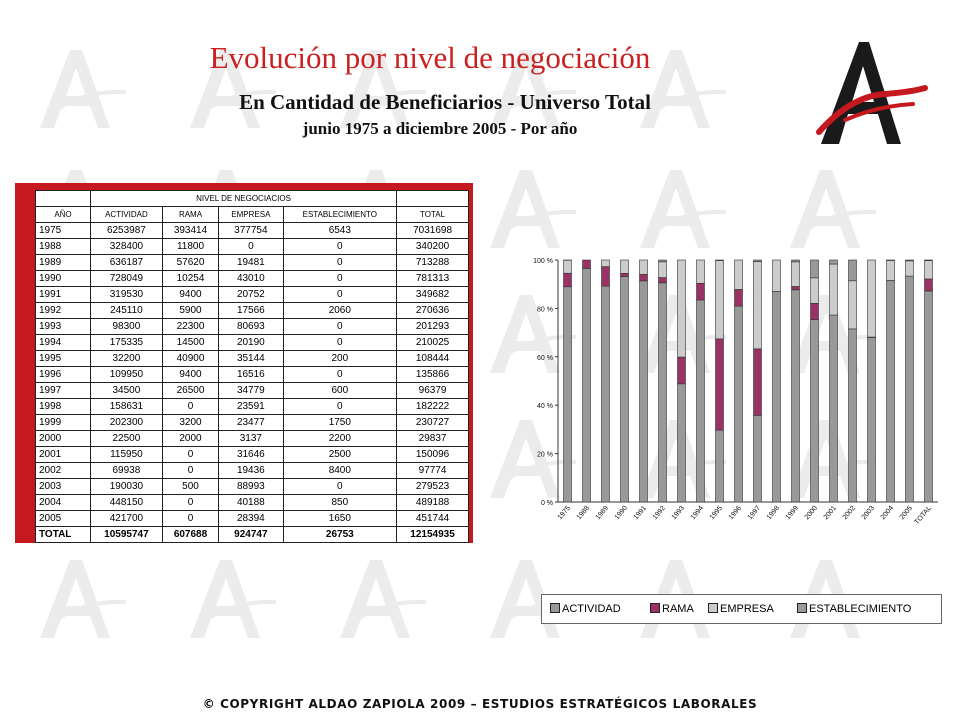  What do you see at coordinates (432, 230) in the screenshot?
I see `value-cell: 7031698` at bounding box center [432, 230].